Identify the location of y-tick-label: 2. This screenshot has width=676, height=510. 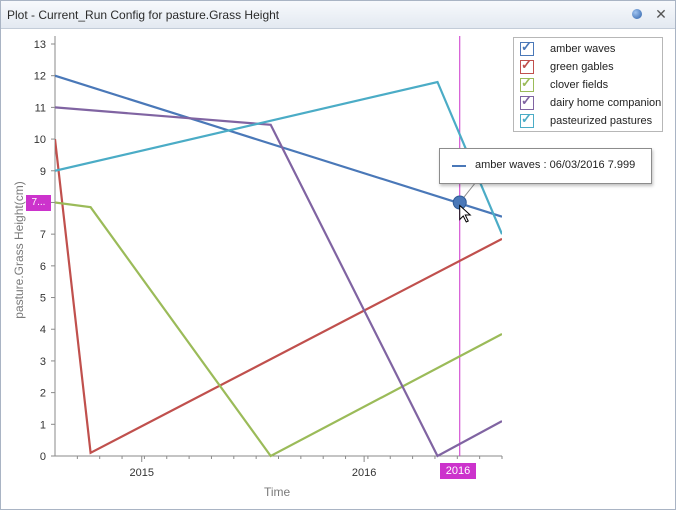
(43, 394).